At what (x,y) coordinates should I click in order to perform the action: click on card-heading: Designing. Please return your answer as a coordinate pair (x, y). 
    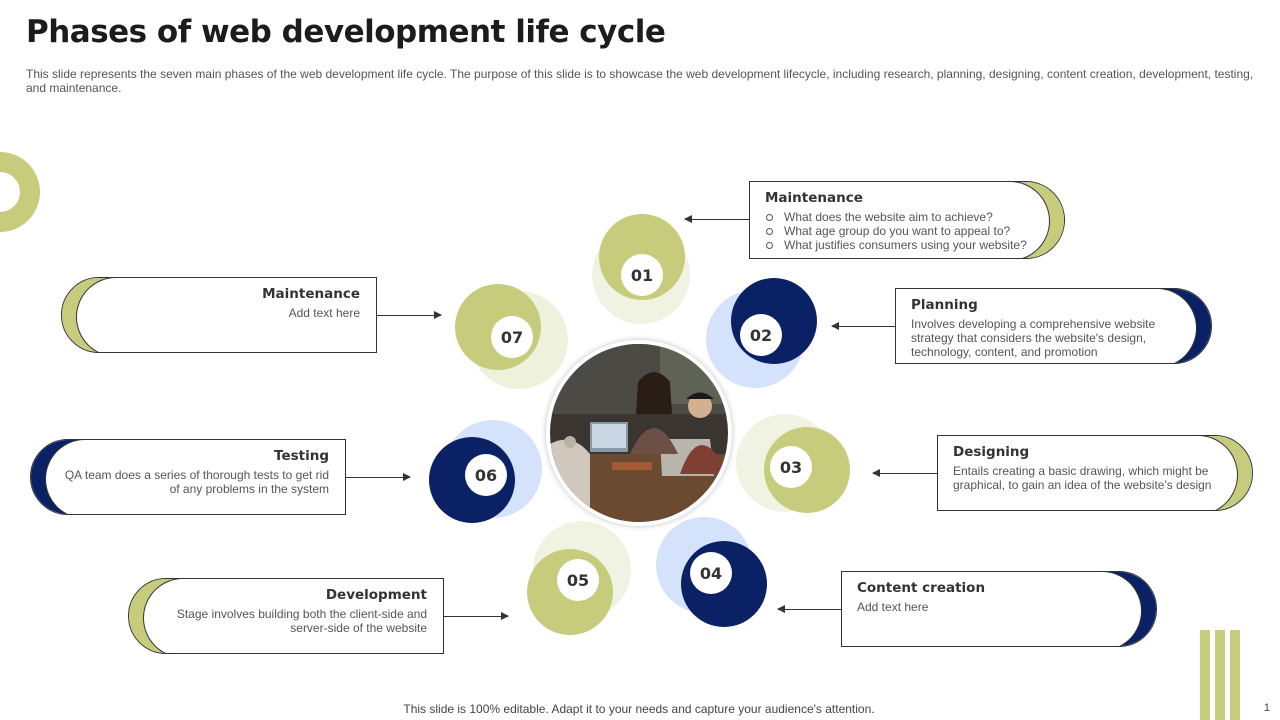
    Looking at the image, I should click on (991, 452).